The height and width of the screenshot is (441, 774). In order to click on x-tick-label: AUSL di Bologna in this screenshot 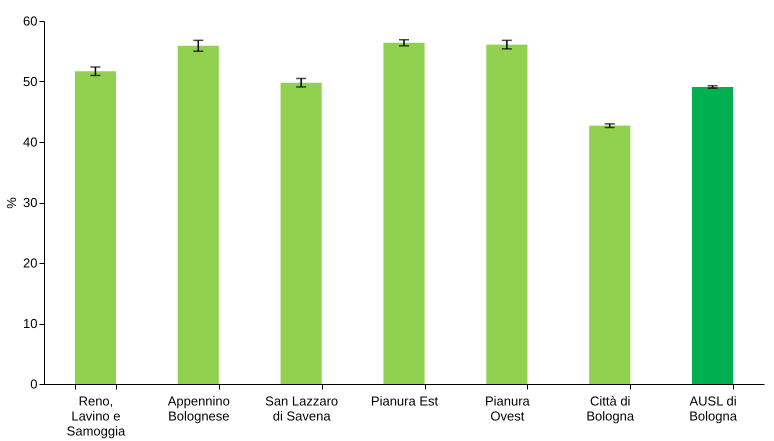, I will do `click(713, 409)`.